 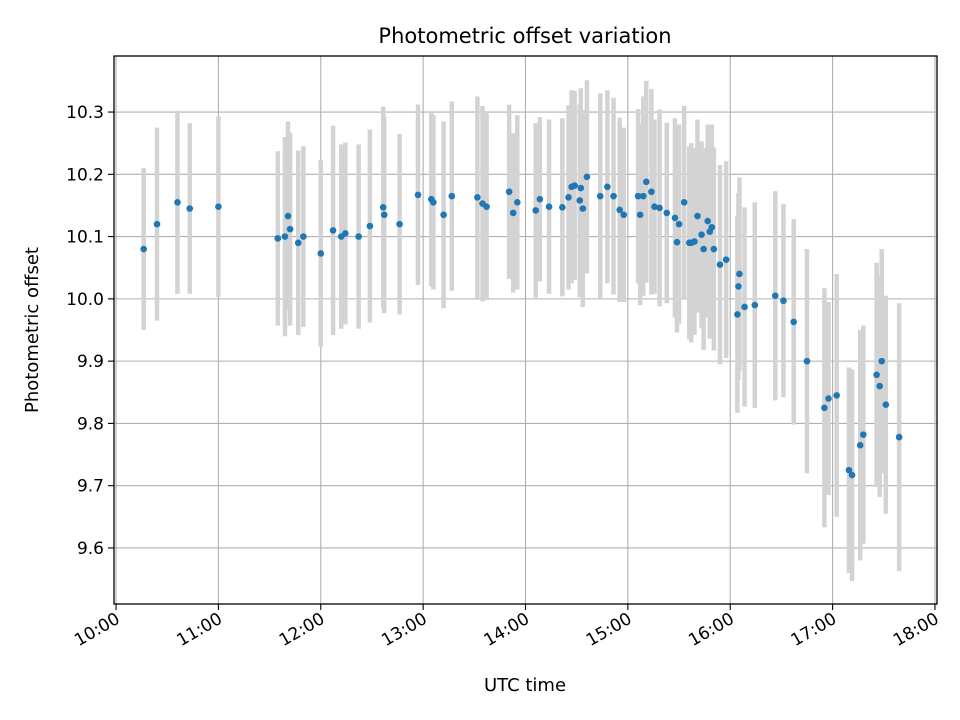 What do you see at coordinates (90, 487) in the screenshot?
I see `y-tick-label: 9.7` at bounding box center [90, 487].